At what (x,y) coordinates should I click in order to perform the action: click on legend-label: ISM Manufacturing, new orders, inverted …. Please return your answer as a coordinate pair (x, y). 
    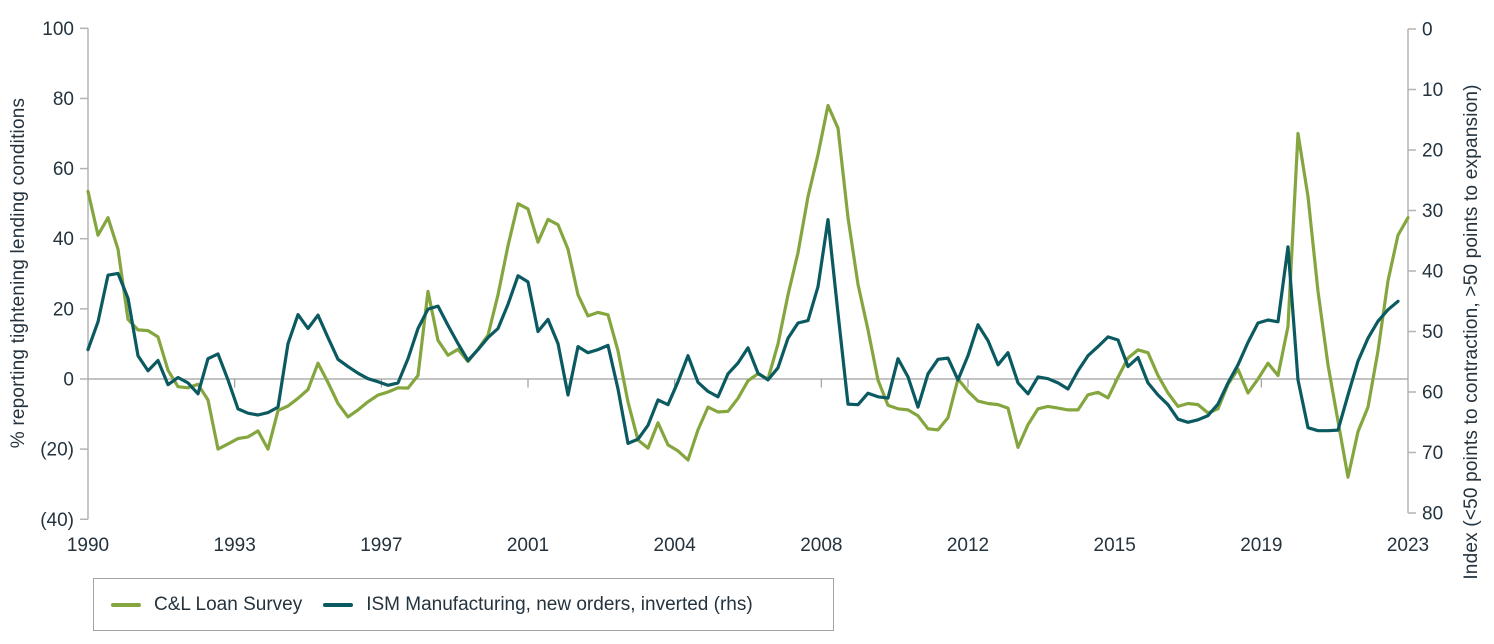
    Looking at the image, I should click on (559, 604).